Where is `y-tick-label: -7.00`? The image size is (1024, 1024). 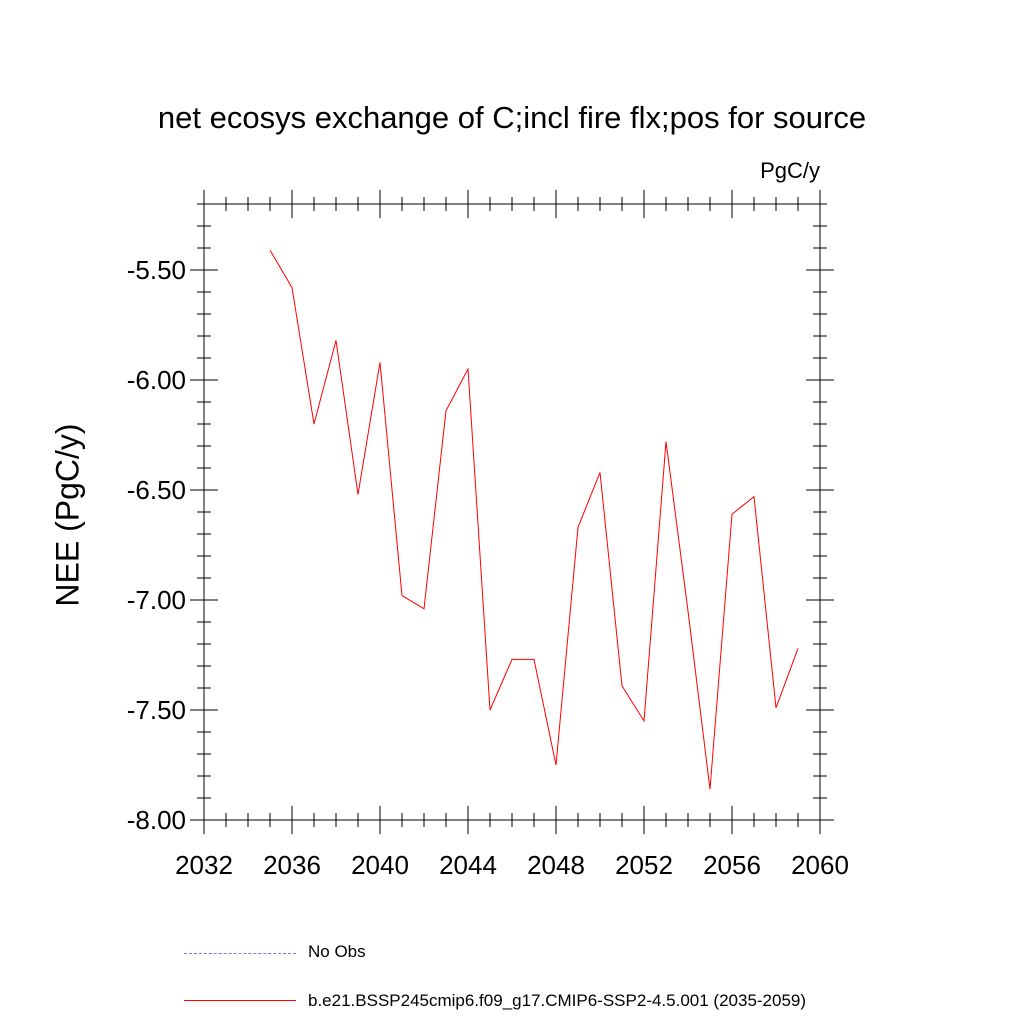
y-tick-label: -7.00 is located at coordinates (156, 600).